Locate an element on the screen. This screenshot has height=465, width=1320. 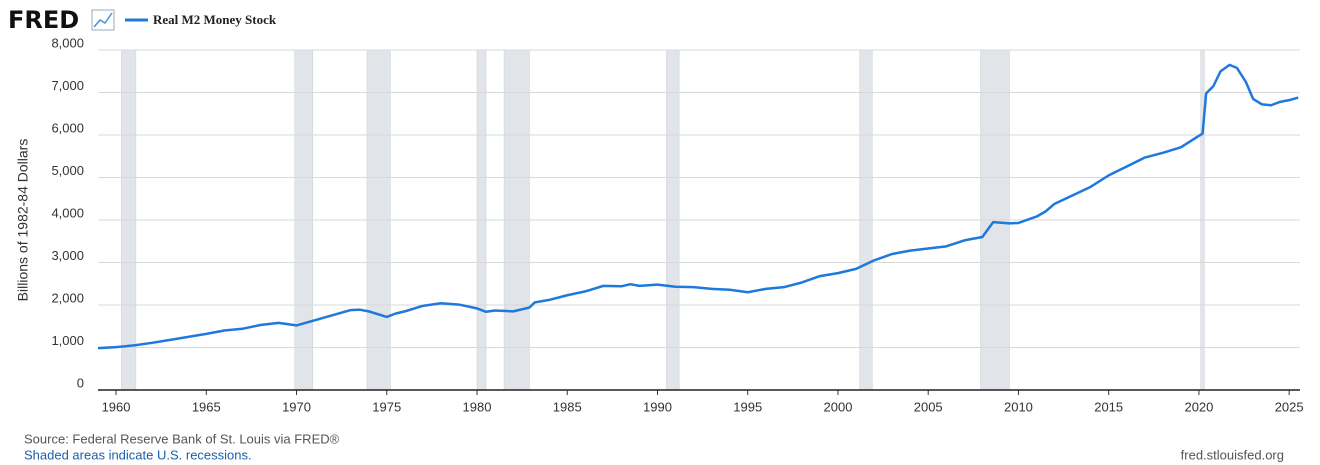
x-tick-label: 1960 is located at coordinates (116, 406).